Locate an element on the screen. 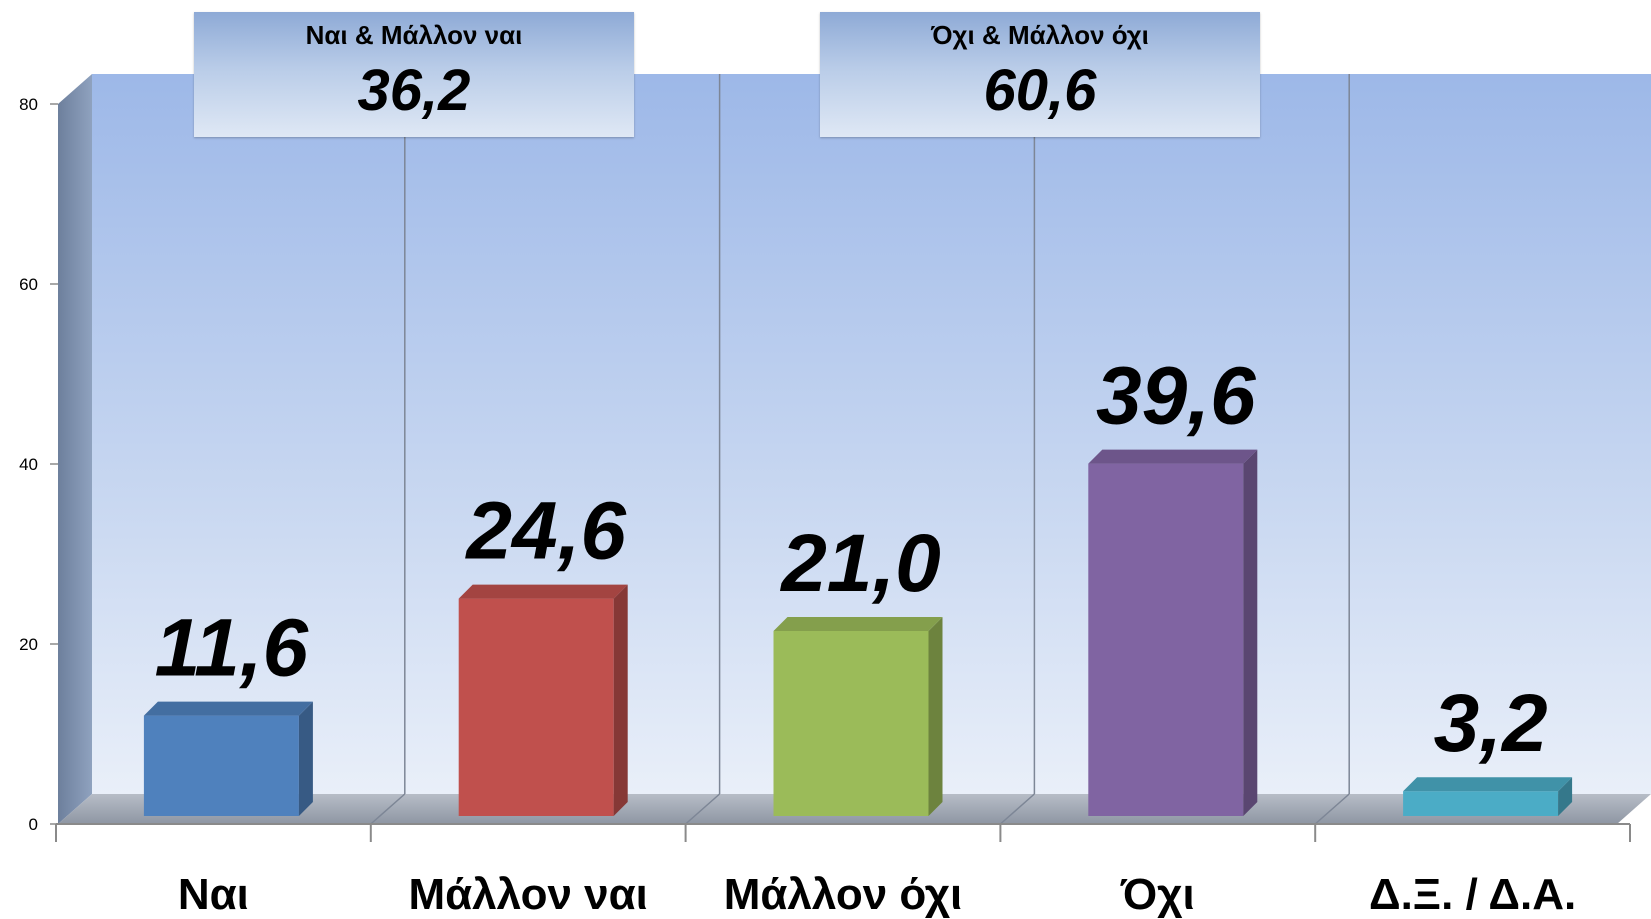  category-label: Μάλλον όχι is located at coordinates (843, 894).